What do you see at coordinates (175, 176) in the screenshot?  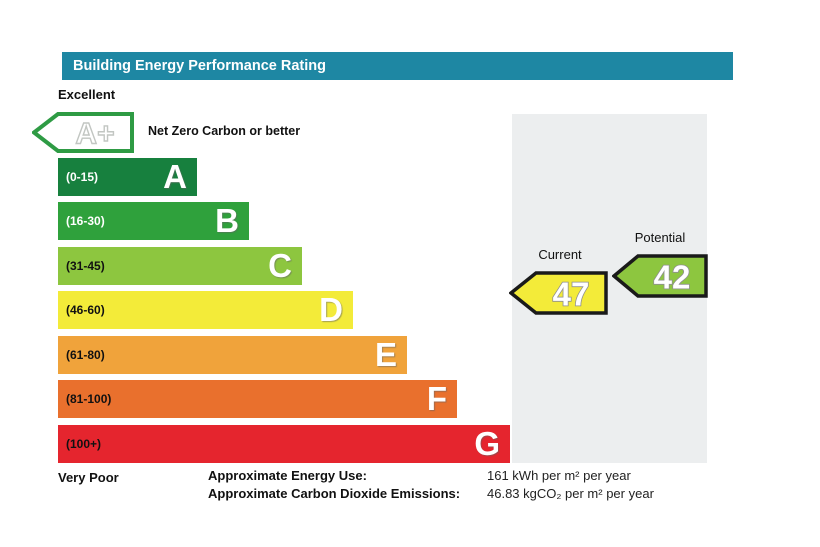 I see `band-a-letter: A` at bounding box center [175, 176].